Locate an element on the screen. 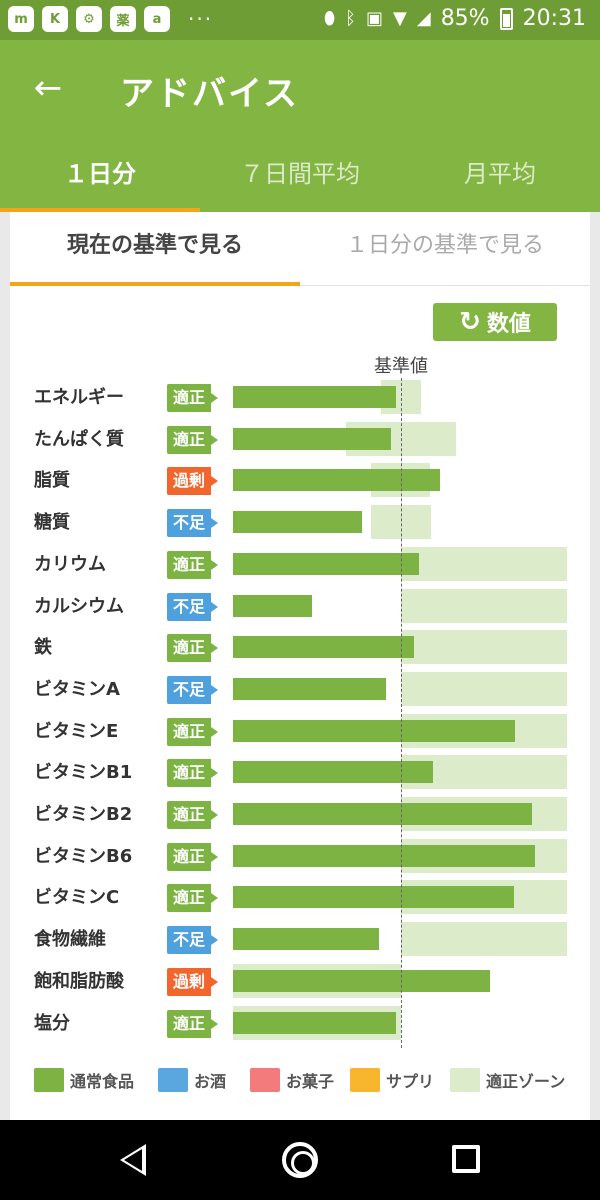 Image resolution: width=600 pixels, height=1200 pixels. legend-item: 適正ゾーン is located at coordinates (507, 1080).